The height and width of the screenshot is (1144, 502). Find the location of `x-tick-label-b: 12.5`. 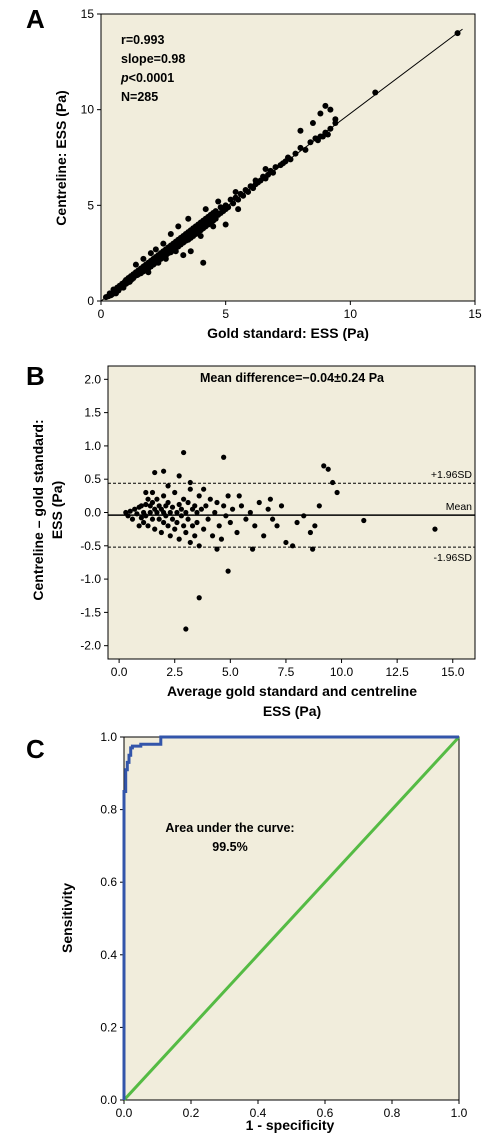

x-tick-label-b: 12.5 is located at coordinates (397, 672).